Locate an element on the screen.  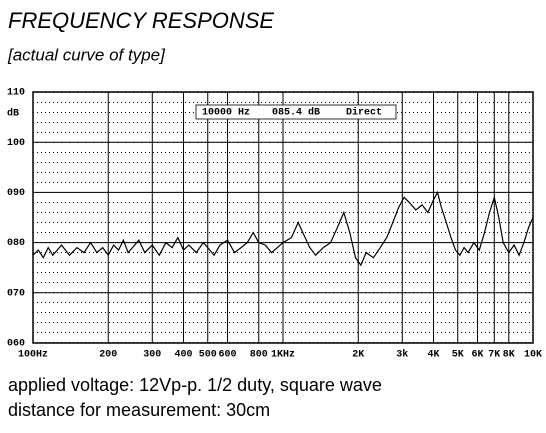
x-tick-label: 200 is located at coordinates (108, 355).